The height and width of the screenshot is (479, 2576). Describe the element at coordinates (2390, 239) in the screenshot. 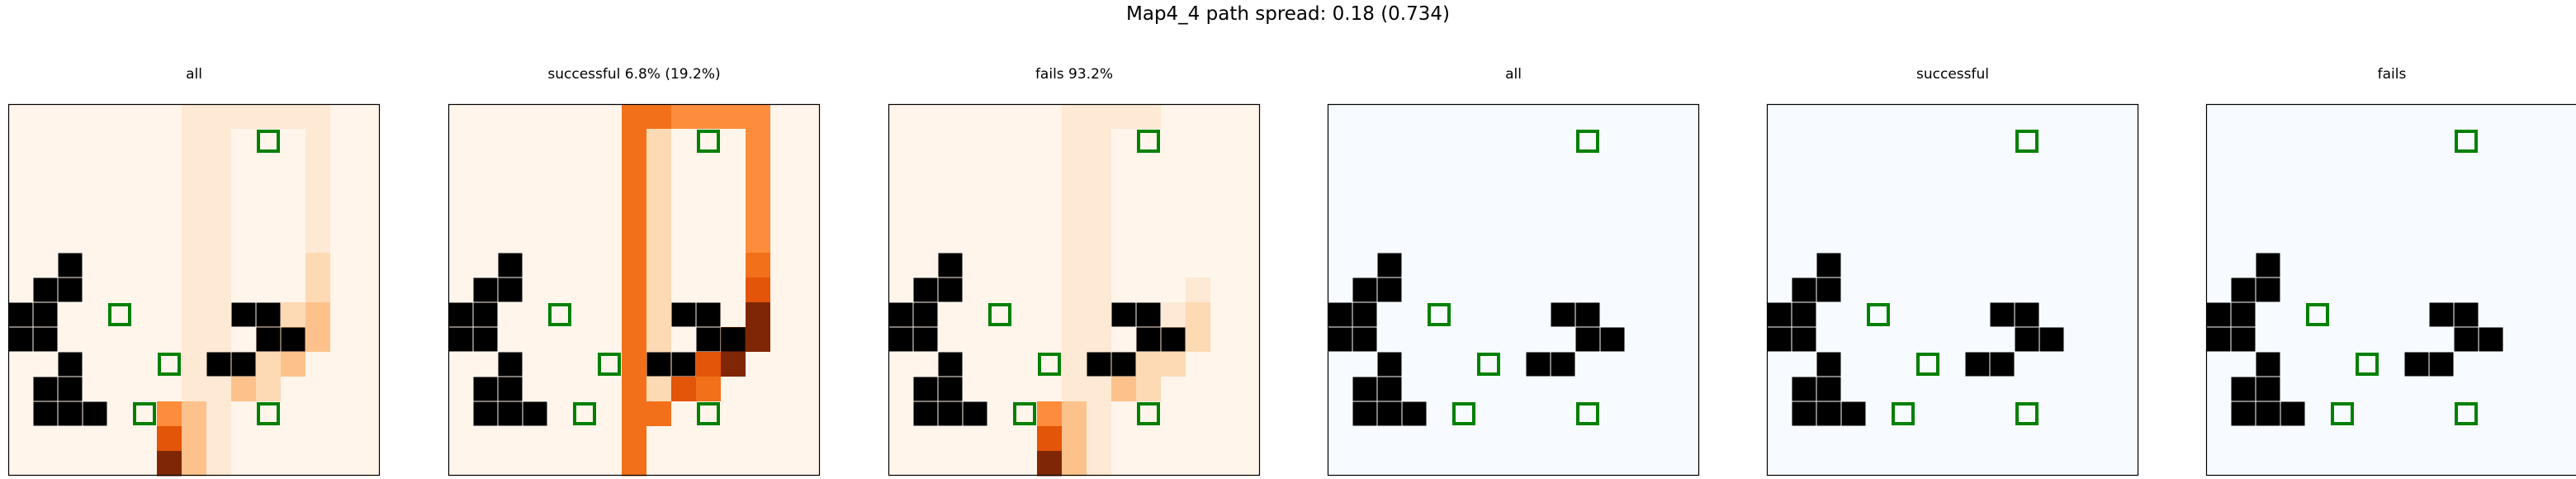

I see `heatmap-panel-6: fails` at that location.